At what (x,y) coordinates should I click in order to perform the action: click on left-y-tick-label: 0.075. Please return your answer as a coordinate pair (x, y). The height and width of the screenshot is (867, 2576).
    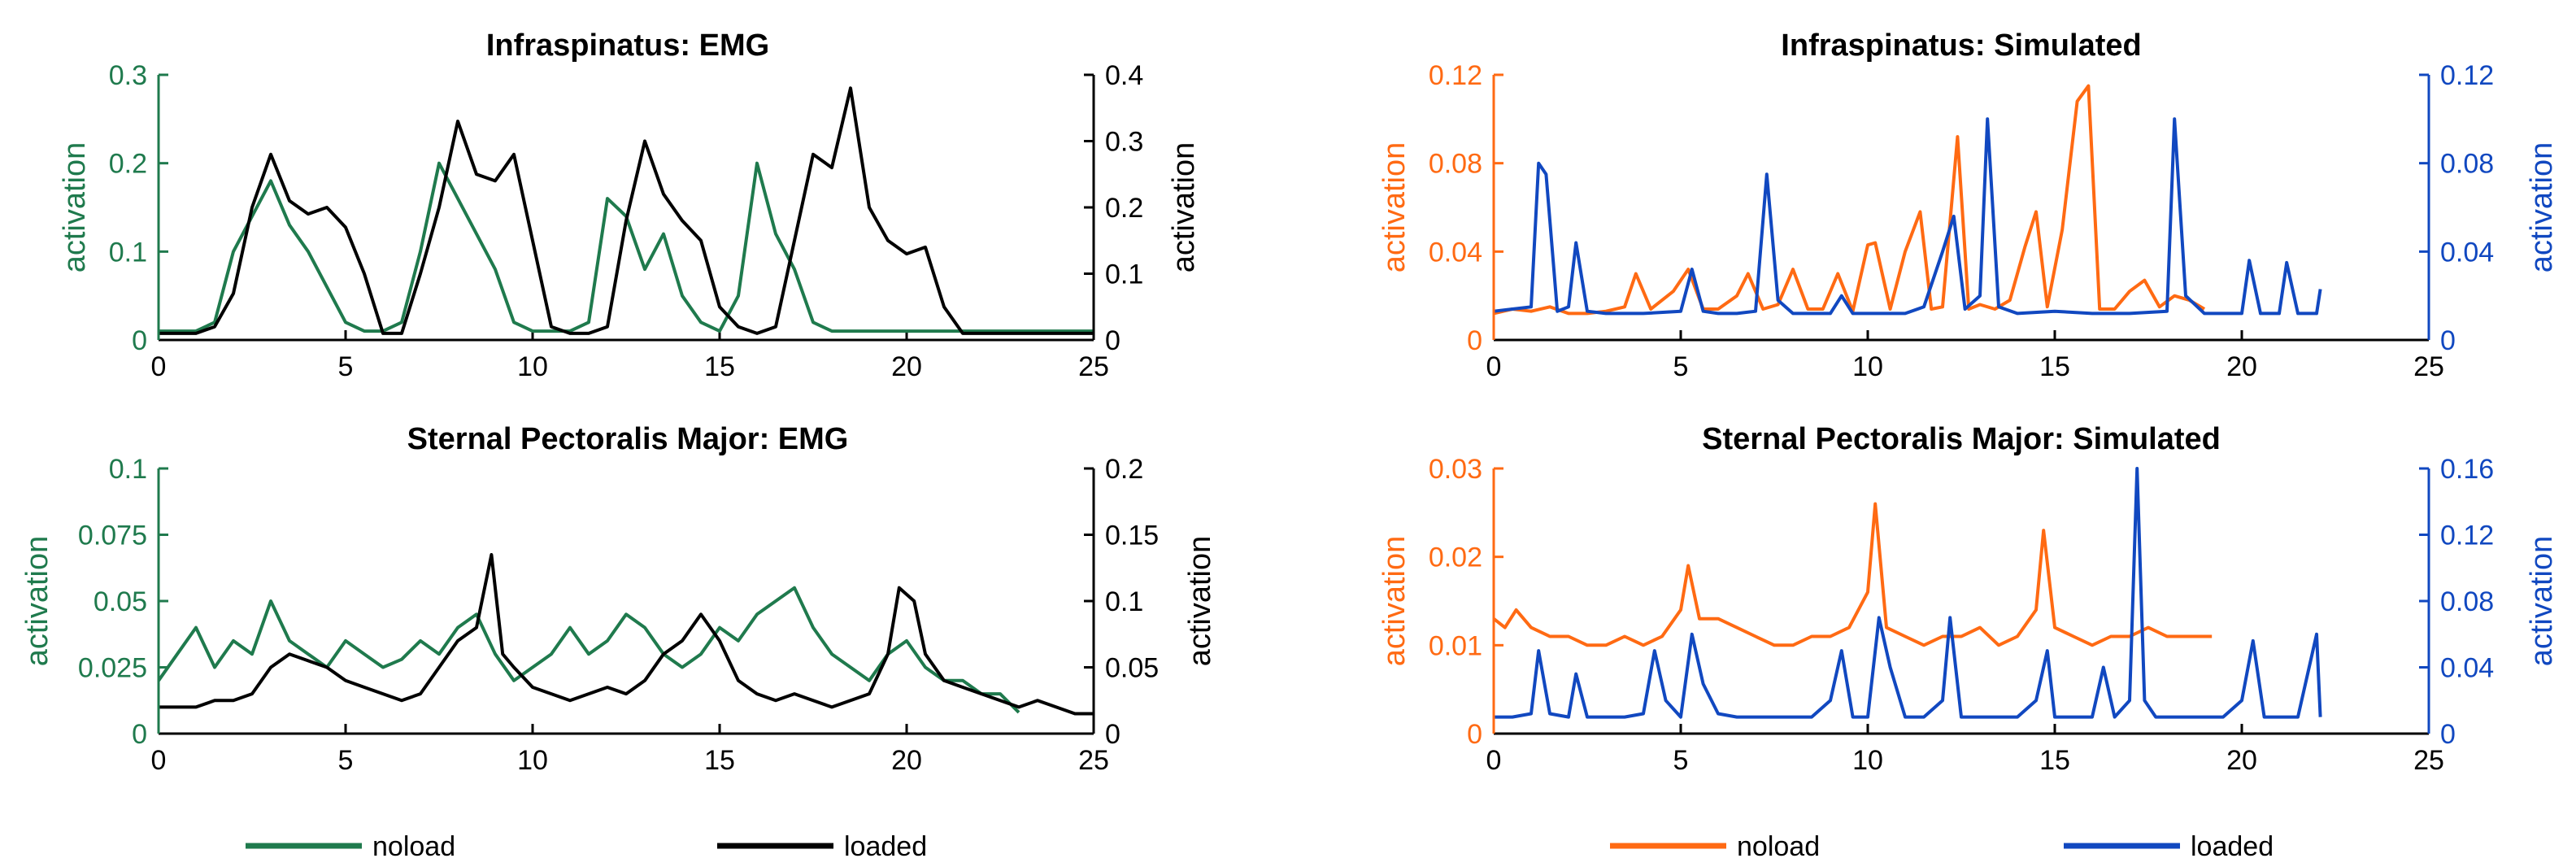
    Looking at the image, I should click on (113, 536).